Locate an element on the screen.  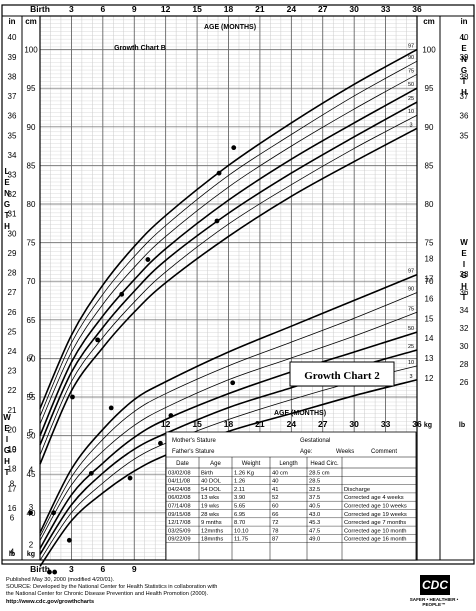
table-cell: 28.5 is located at coordinates (314, 482).